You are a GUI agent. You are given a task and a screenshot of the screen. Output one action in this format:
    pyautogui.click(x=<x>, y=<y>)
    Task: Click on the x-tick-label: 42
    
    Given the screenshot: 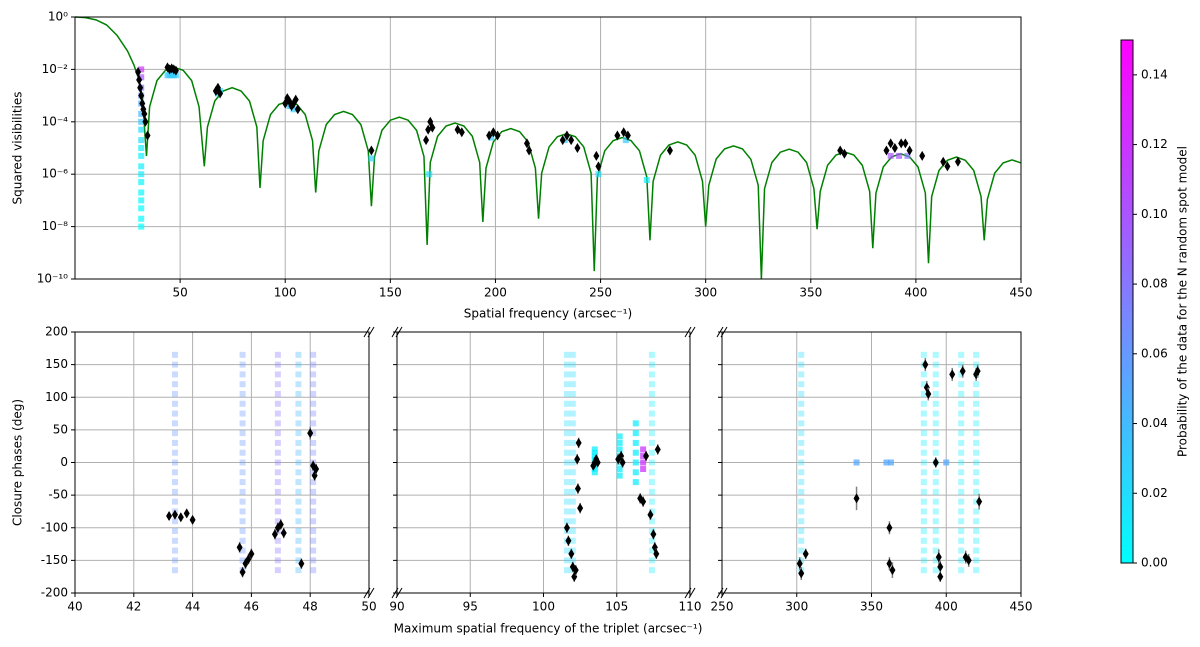 What is the action you would take?
    pyautogui.click(x=133, y=607)
    